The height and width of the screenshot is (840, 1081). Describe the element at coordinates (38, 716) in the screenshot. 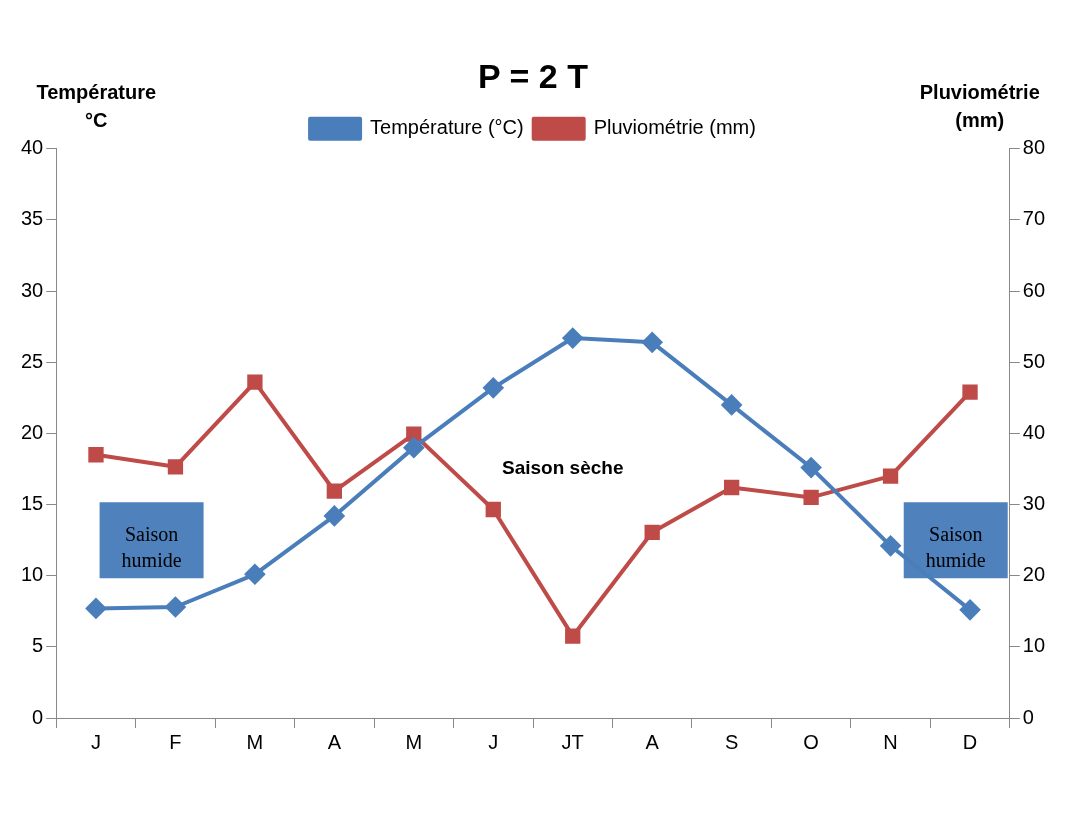

I see `y-tick-label: 0` at that location.